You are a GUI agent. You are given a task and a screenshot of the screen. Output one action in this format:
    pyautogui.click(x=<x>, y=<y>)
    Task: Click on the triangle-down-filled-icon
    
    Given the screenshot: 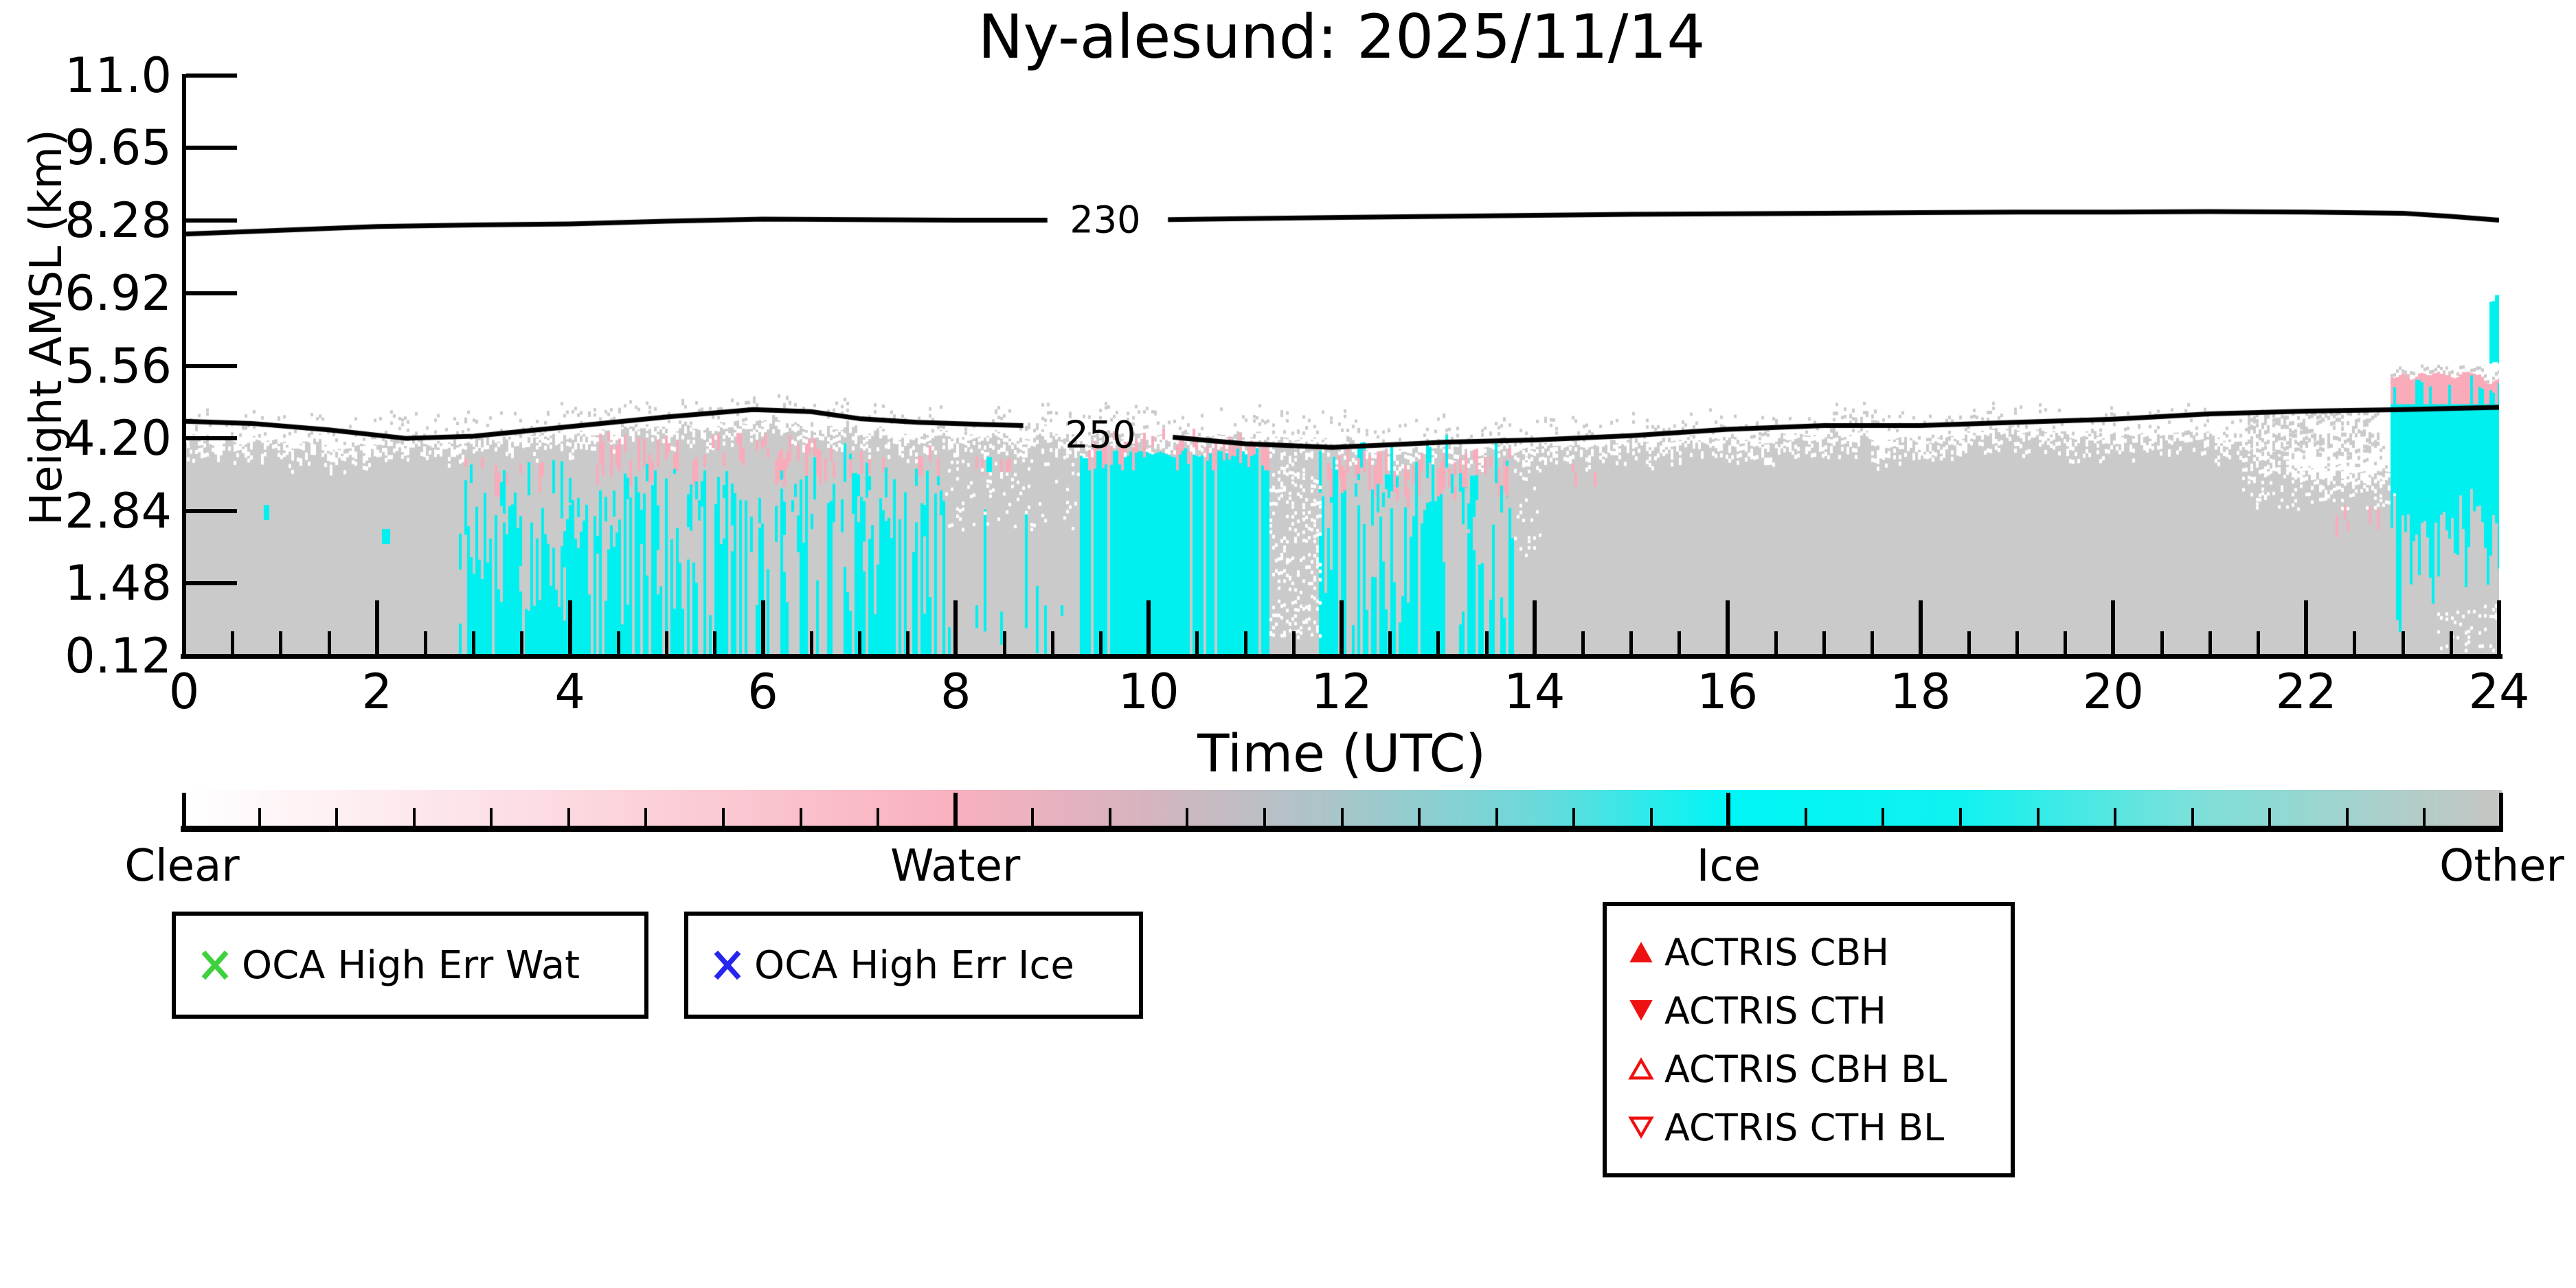 What is the action you would take?
    pyautogui.click(x=1641, y=1010)
    